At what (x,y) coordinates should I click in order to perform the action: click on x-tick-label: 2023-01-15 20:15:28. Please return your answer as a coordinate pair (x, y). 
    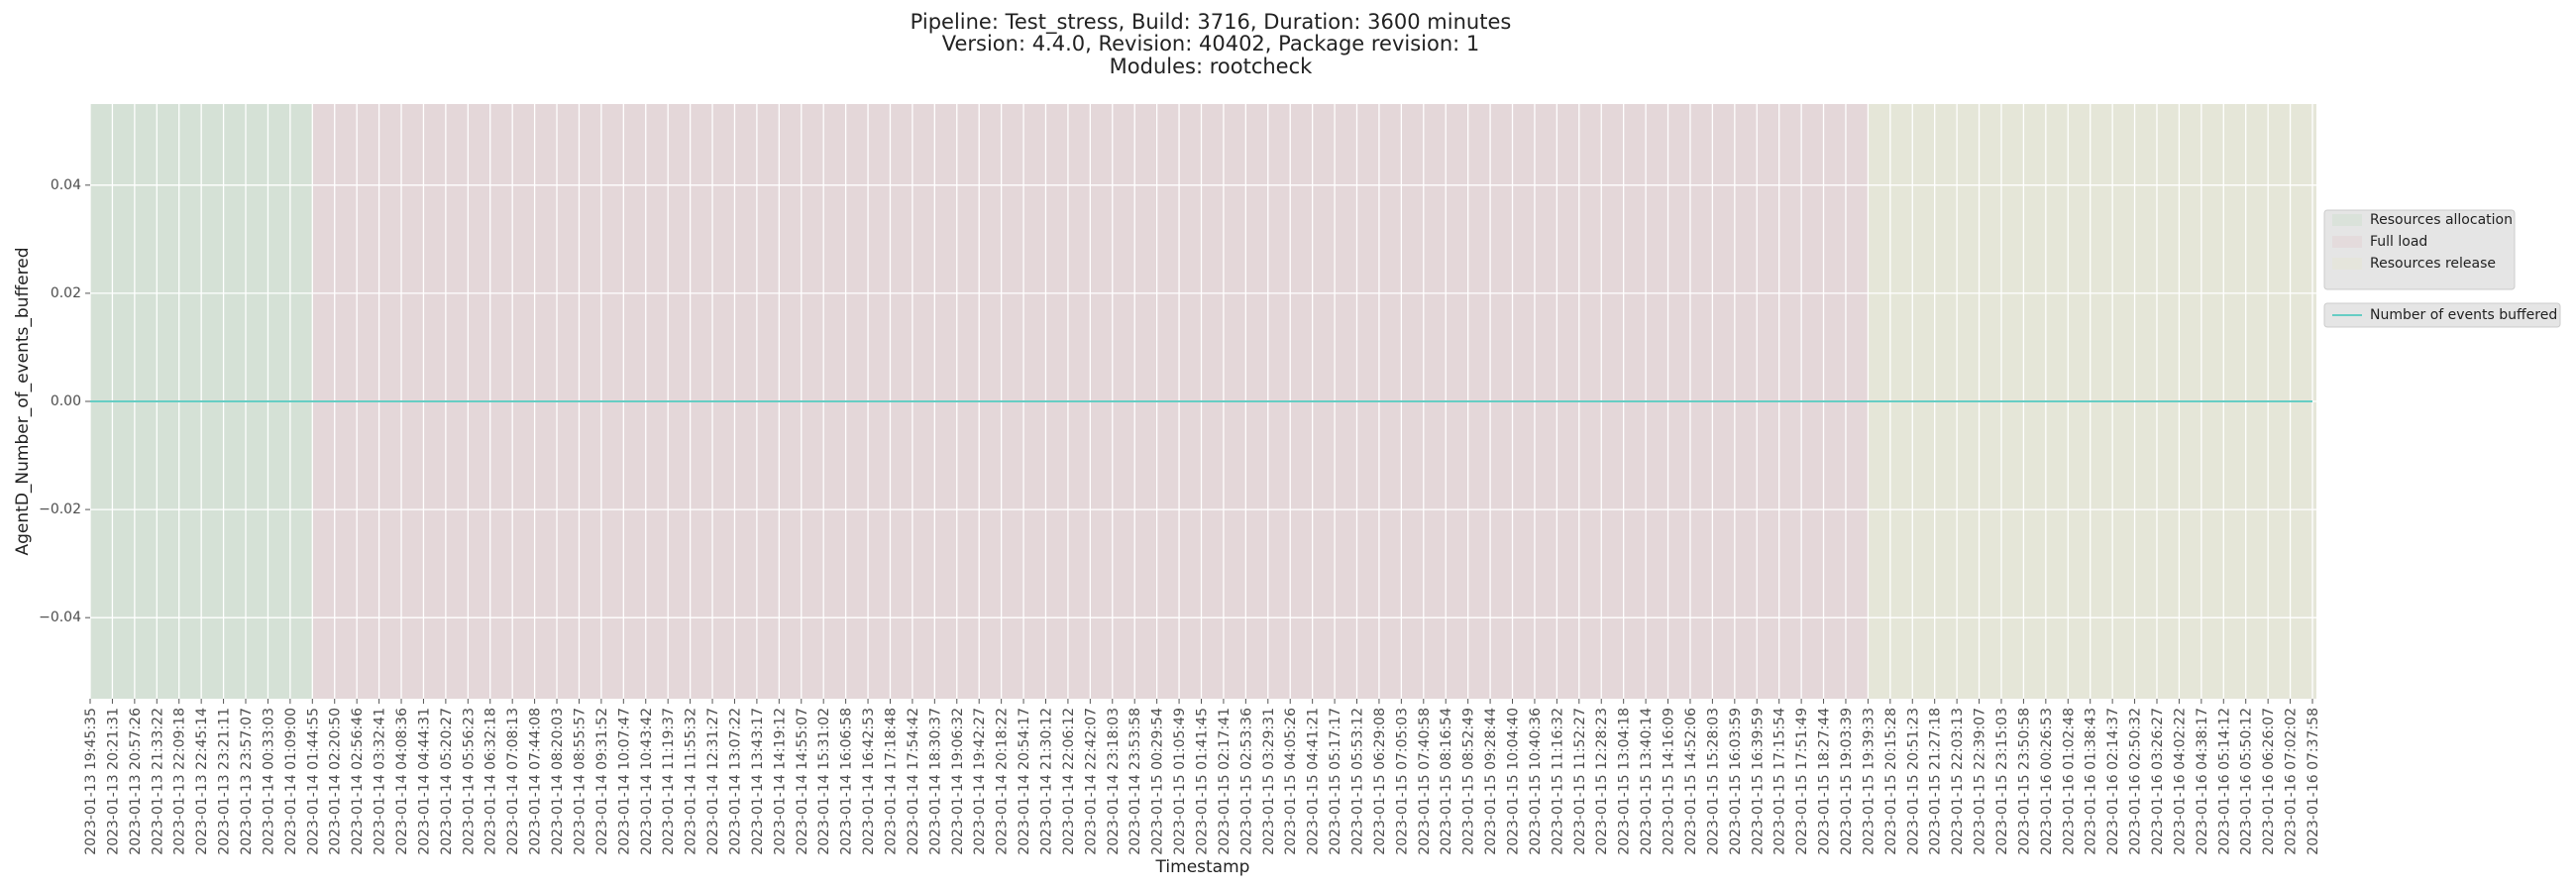
    Looking at the image, I should click on (1891, 782).